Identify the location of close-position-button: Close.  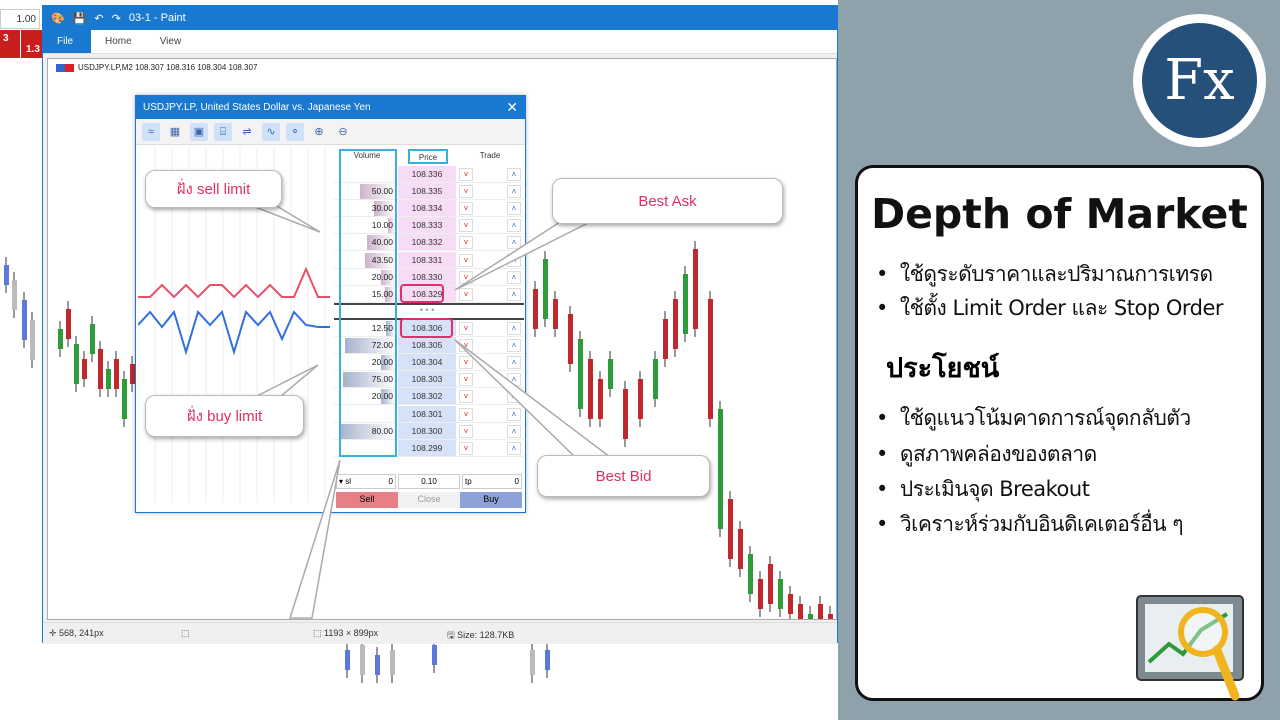
(429, 500).